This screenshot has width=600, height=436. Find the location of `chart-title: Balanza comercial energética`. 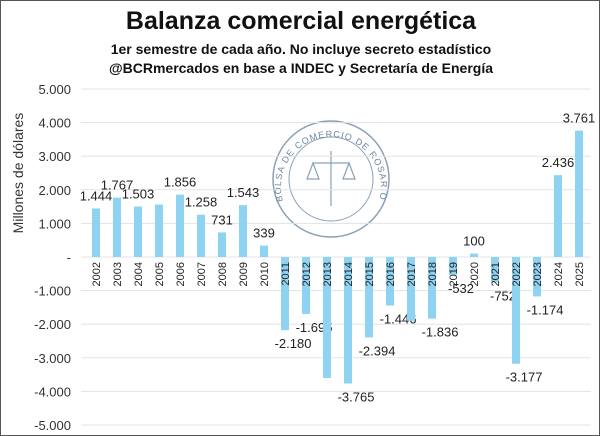

chart-title: Balanza comercial energética is located at coordinates (301, 21).